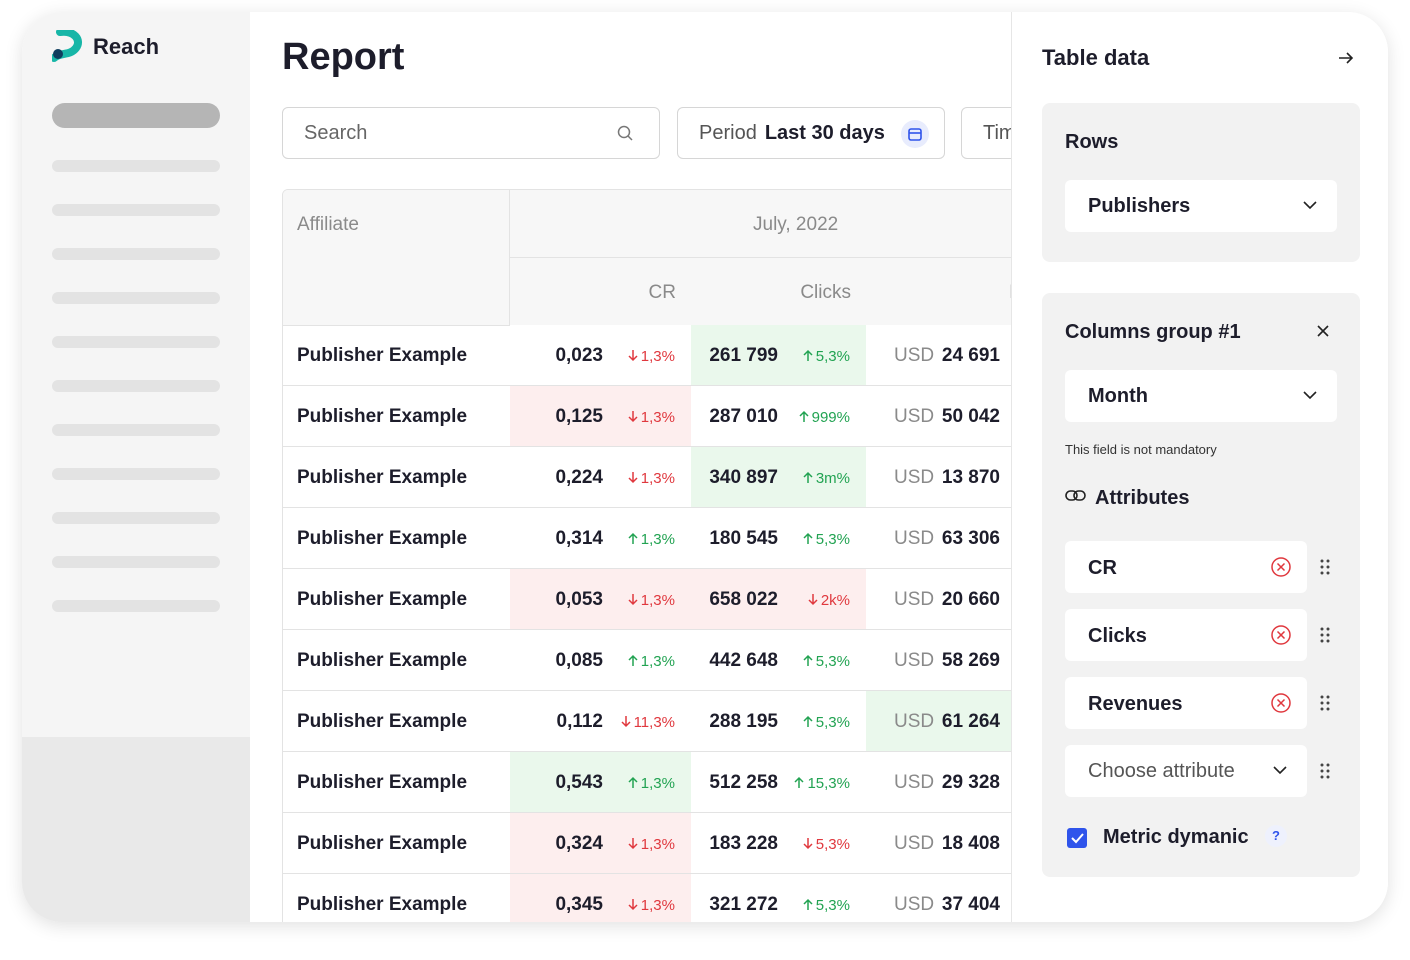 The image size is (1410, 960). Describe the element at coordinates (828, 783) in the screenshot. I see `change-text: 15,3%` at that location.